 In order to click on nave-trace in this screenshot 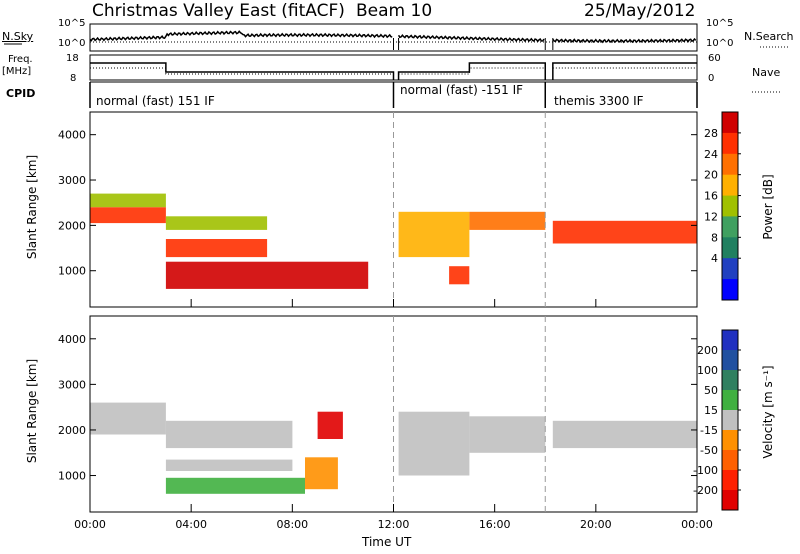, I will do `click(393, 71)`.